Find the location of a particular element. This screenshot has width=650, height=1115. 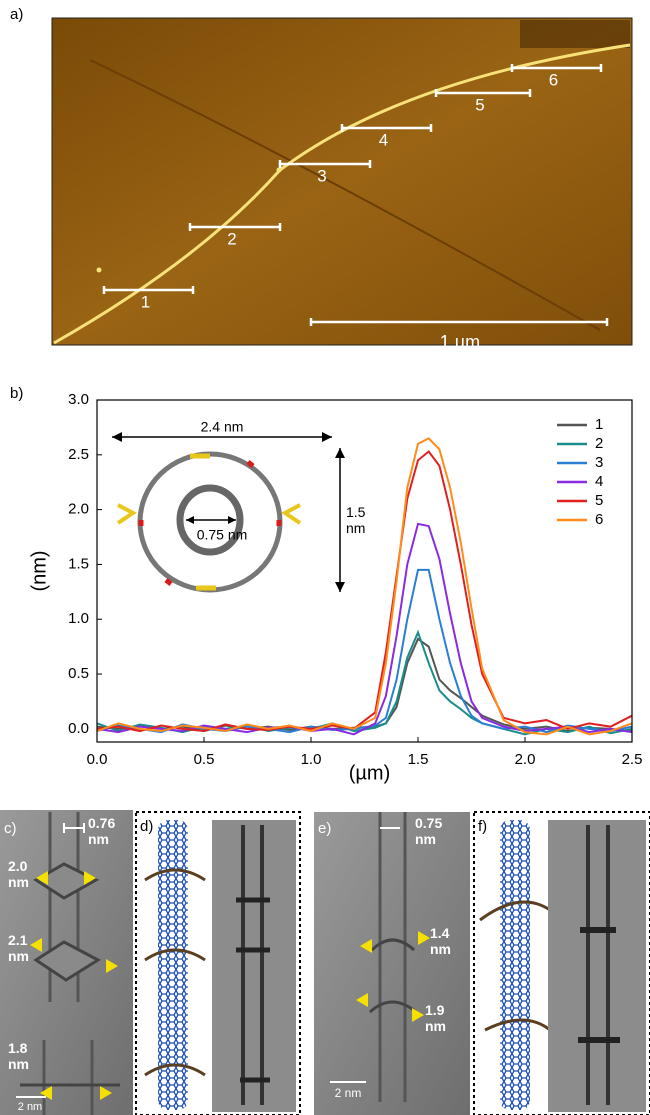

tem-annotation: 2.0 nm is located at coordinates (18, 874).